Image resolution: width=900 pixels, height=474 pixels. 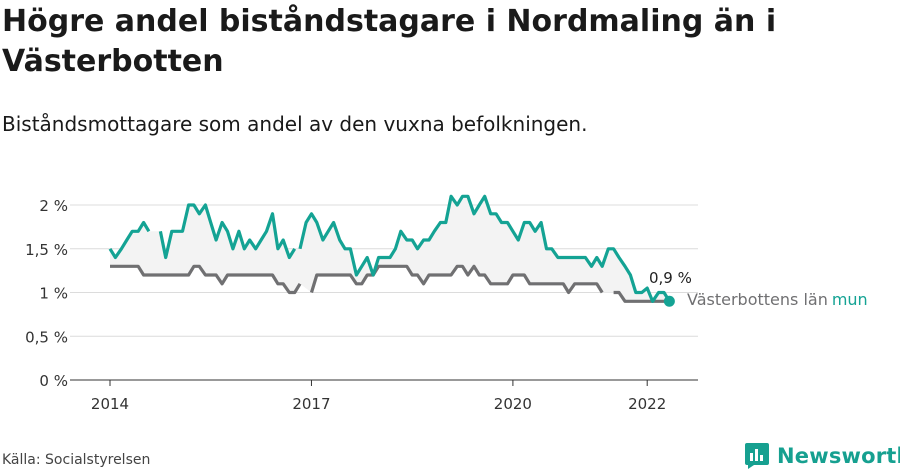 What do you see at coordinates (850, 299) in the screenshot?
I see `kommun-end-label: mun` at bounding box center [850, 299].